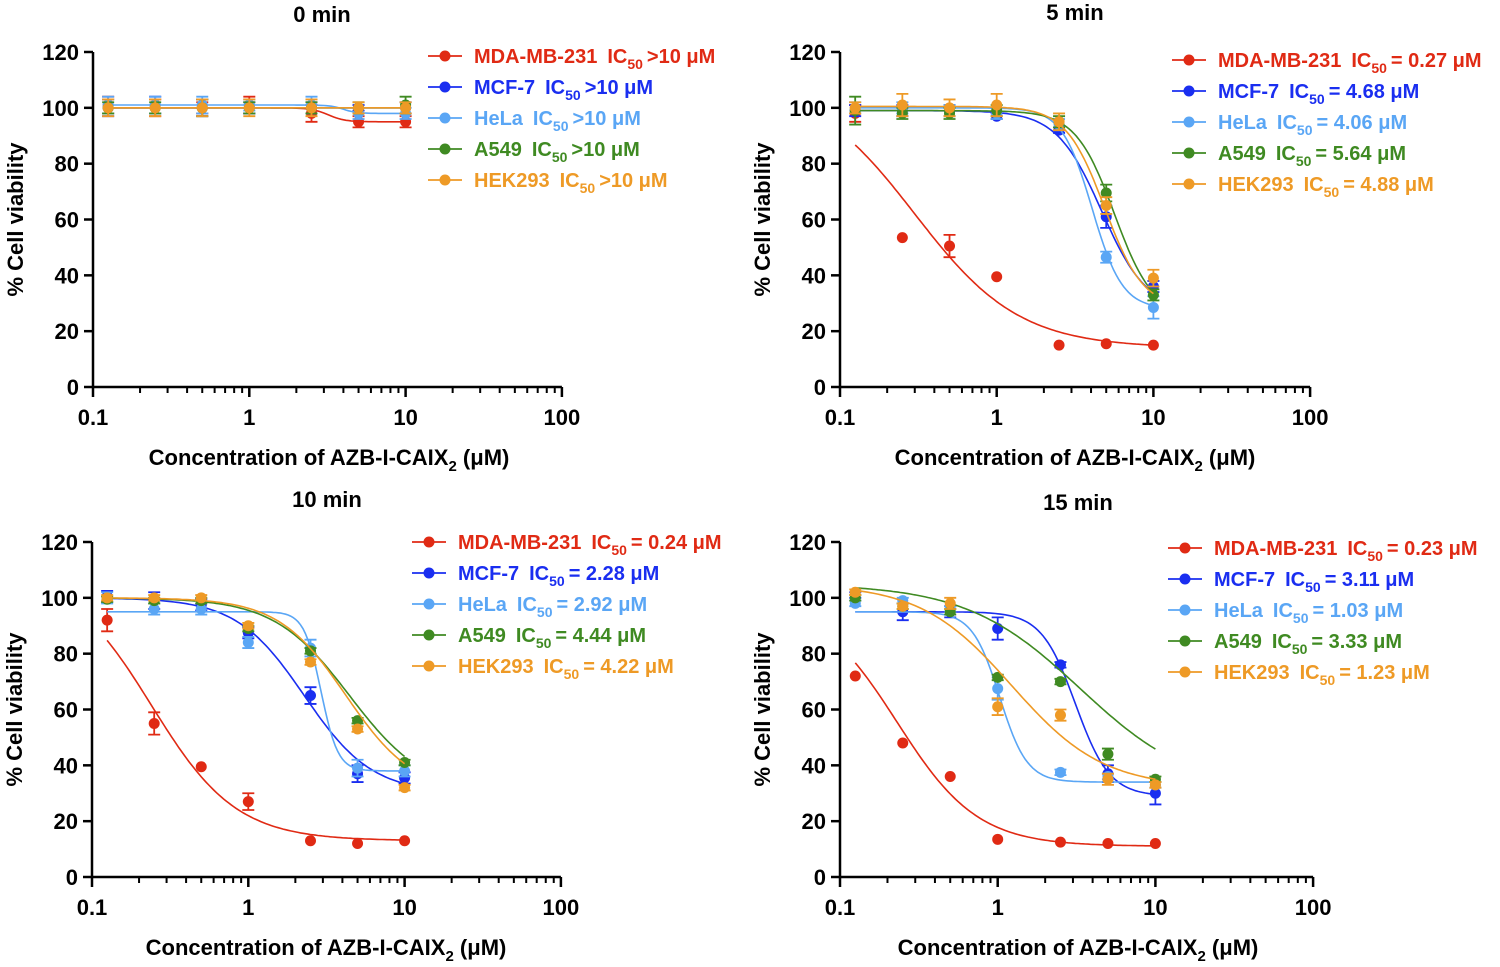 Image resolution: width=1500 pixels, height=967 pixels. I want to click on legend-entry: MDA-MB-231 IC50 >10 μM, so click(571, 59).